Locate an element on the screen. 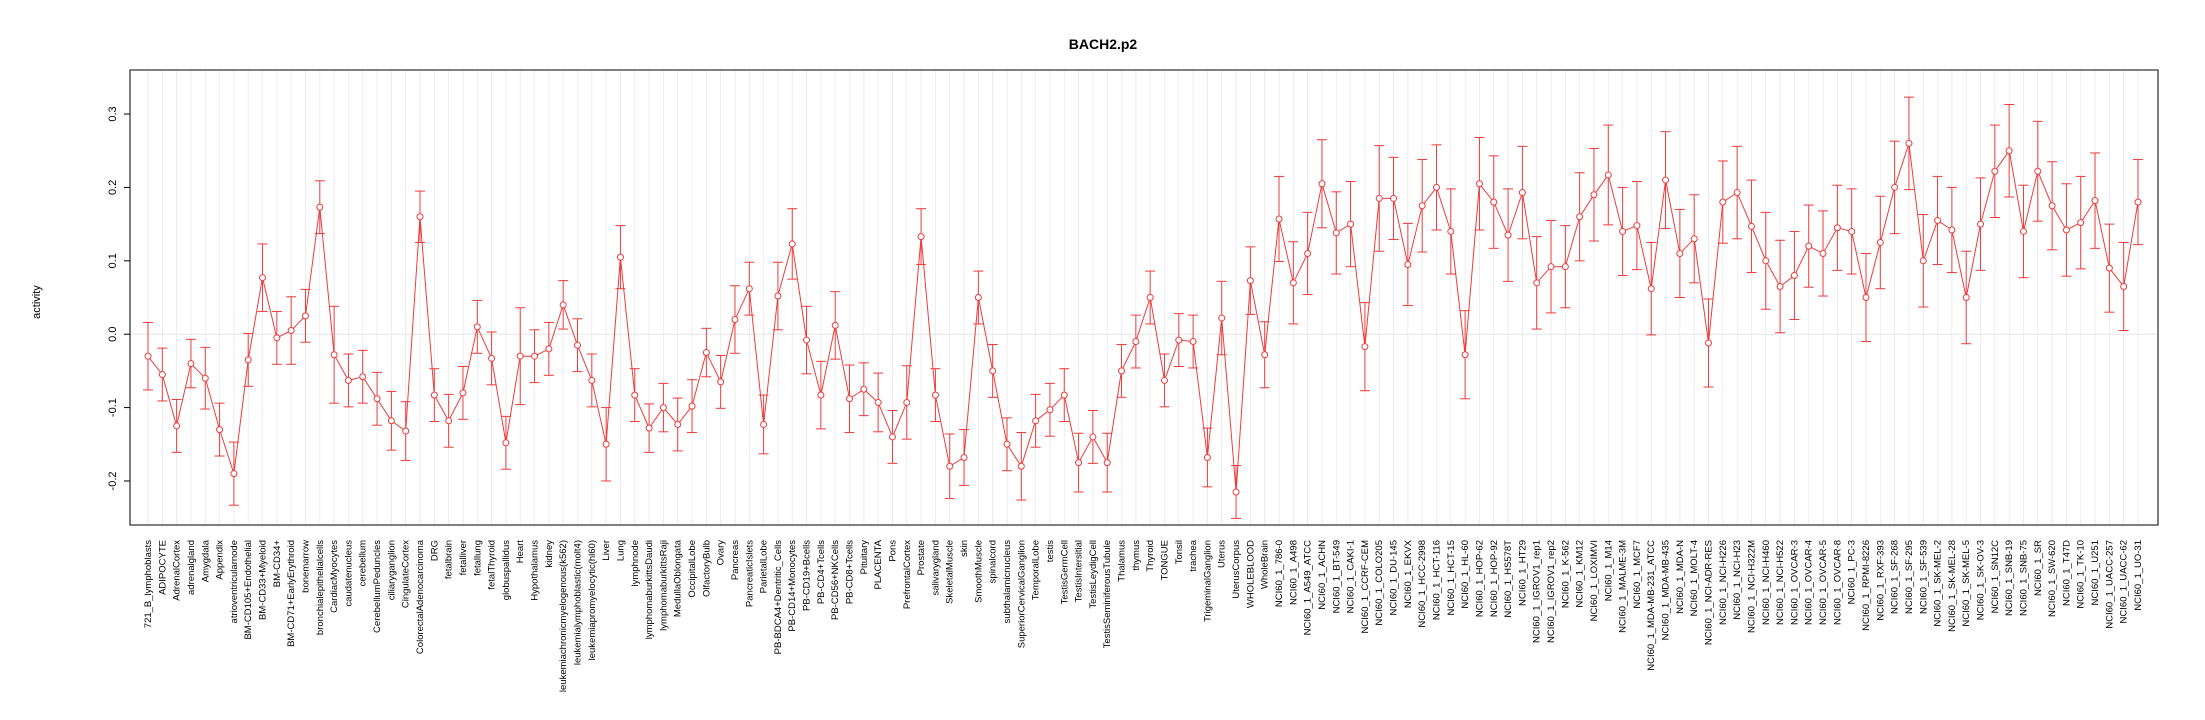 The width and height of the screenshot is (2205, 720). x-tick-label: Pancreas is located at coordinates (735, 560).